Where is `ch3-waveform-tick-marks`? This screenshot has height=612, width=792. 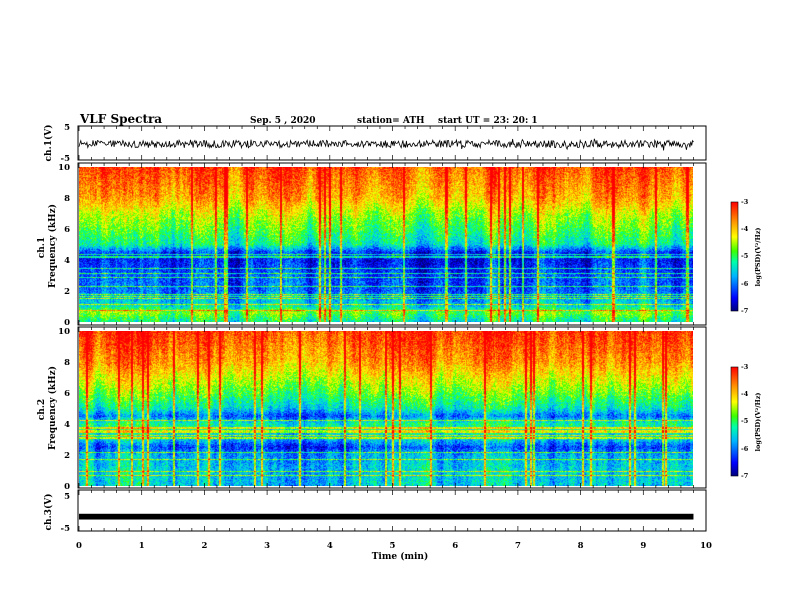 ch3-waveform-tick-marks is located at coordinates (392, 510).